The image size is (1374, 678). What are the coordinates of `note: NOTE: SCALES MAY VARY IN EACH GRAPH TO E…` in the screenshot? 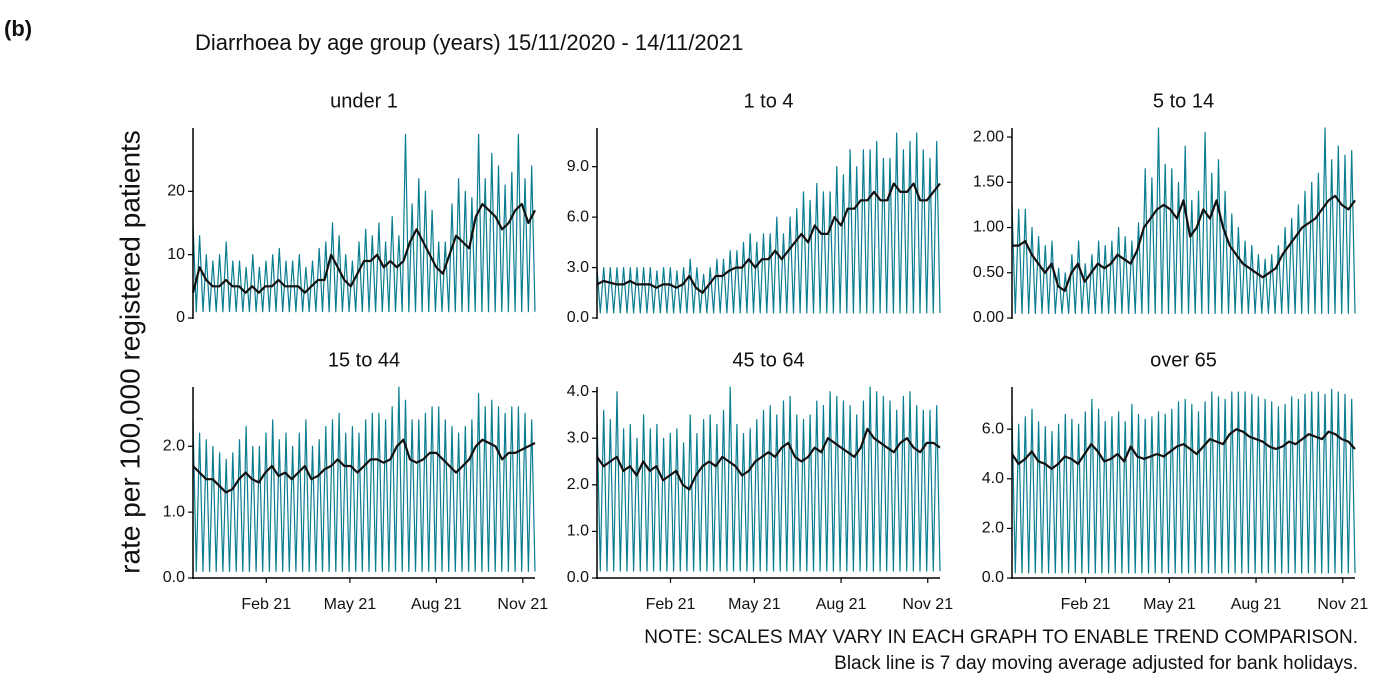 It's located at (1001, 637).